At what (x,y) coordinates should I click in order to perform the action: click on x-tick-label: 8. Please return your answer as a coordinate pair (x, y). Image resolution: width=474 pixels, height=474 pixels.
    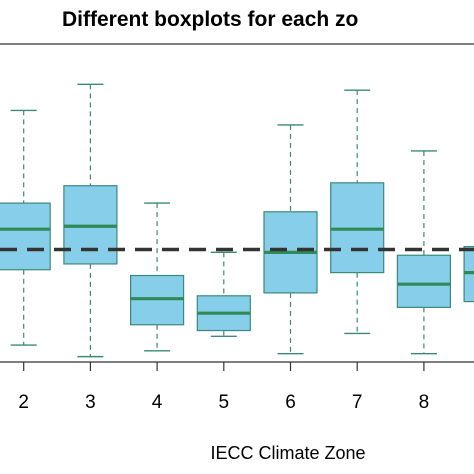
    Looking at the image, I should click on (424, 402).